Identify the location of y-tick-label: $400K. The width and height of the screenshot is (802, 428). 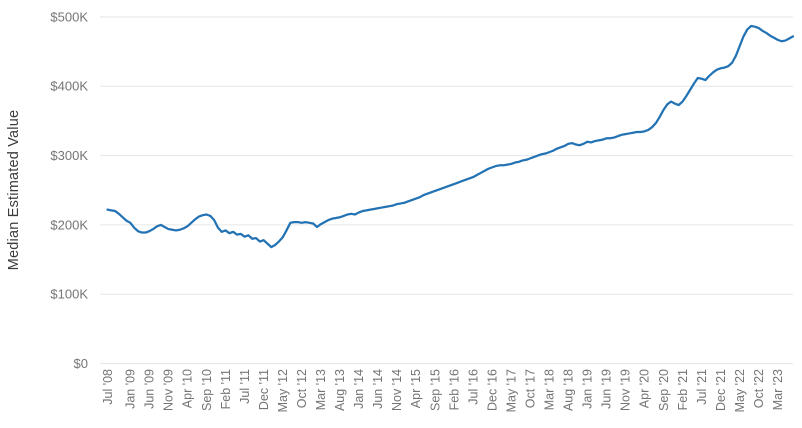
(69, 86).